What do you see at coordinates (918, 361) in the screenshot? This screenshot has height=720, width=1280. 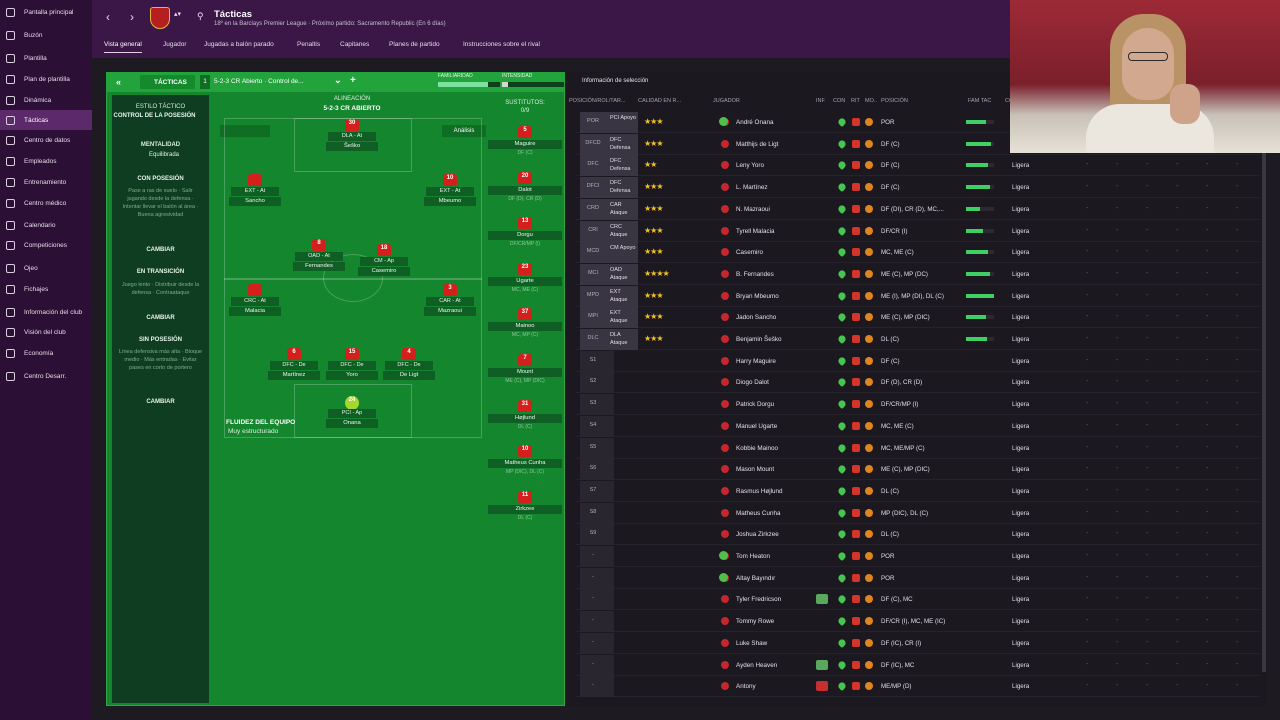 I see `table-row: S1 Harry Maguire DF (C) Ligera - - - - - -` at bounding box center [918, 361].